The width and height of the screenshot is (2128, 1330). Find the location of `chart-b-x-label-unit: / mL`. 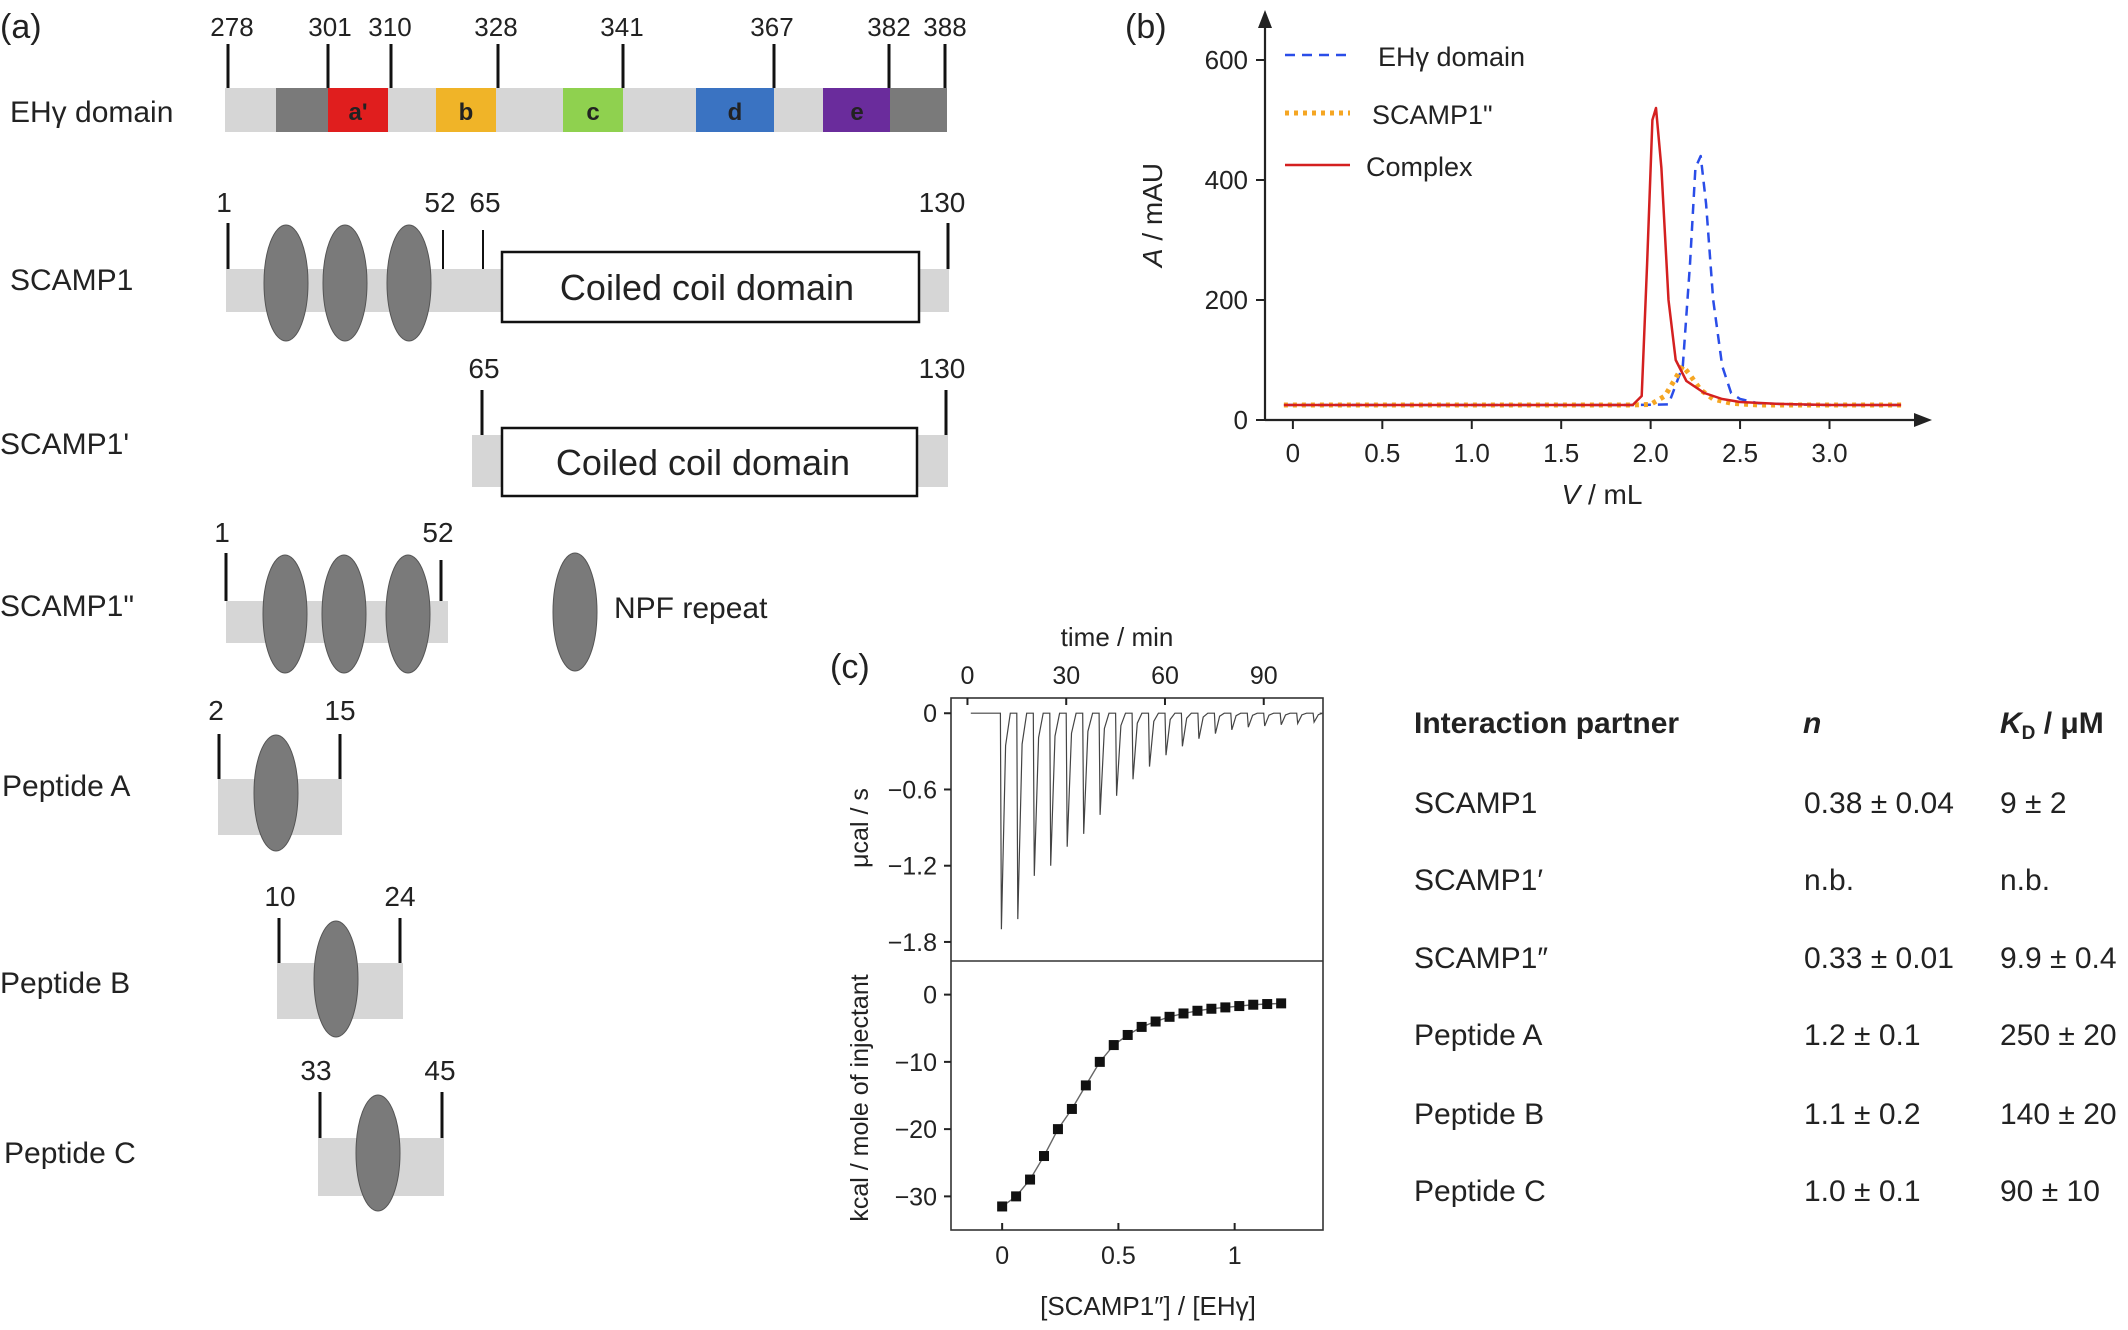

chart-b-x-label-unit: / mL is located at coordinates (1611, 494).